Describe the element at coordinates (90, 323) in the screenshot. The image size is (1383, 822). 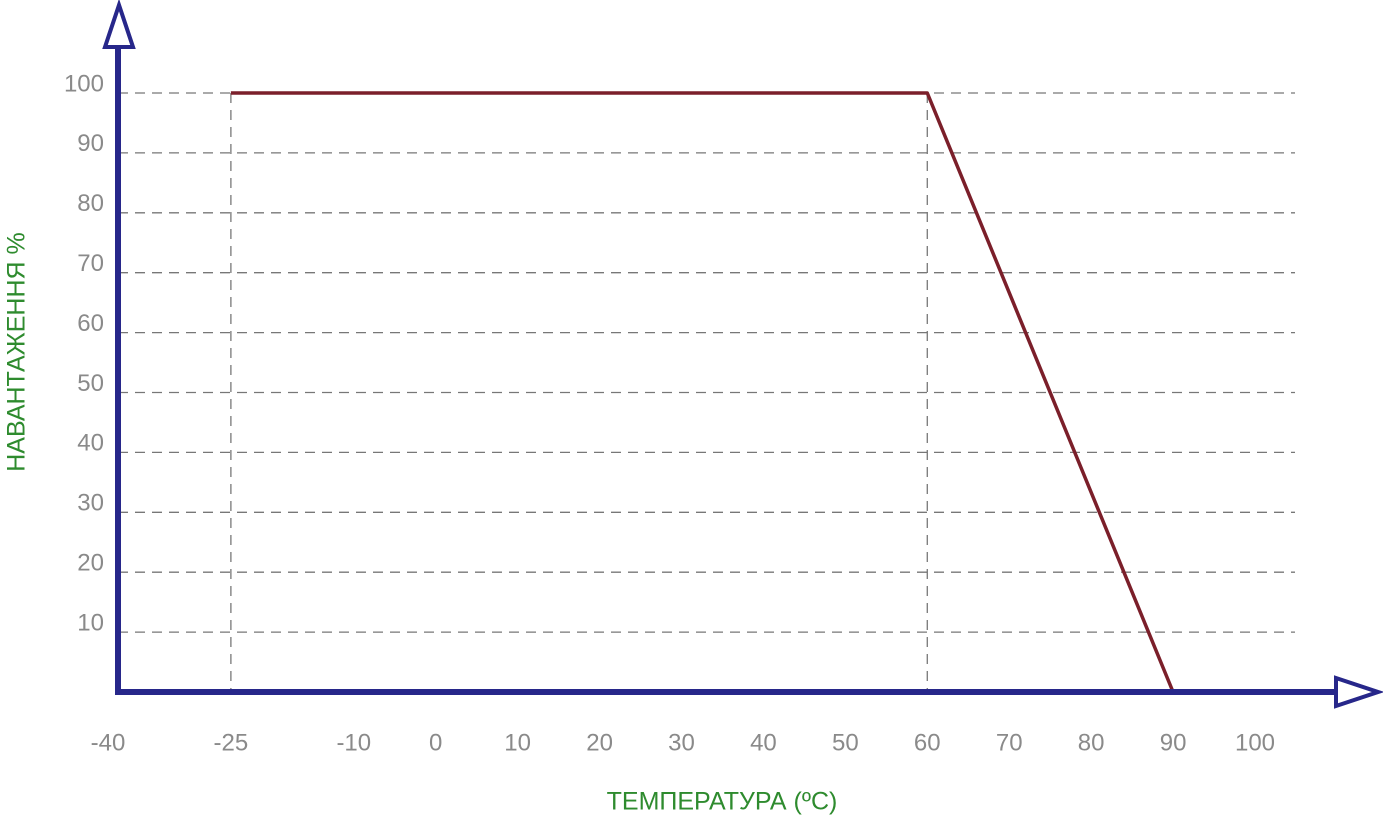
I see `y-tick-label: 60` at that location.